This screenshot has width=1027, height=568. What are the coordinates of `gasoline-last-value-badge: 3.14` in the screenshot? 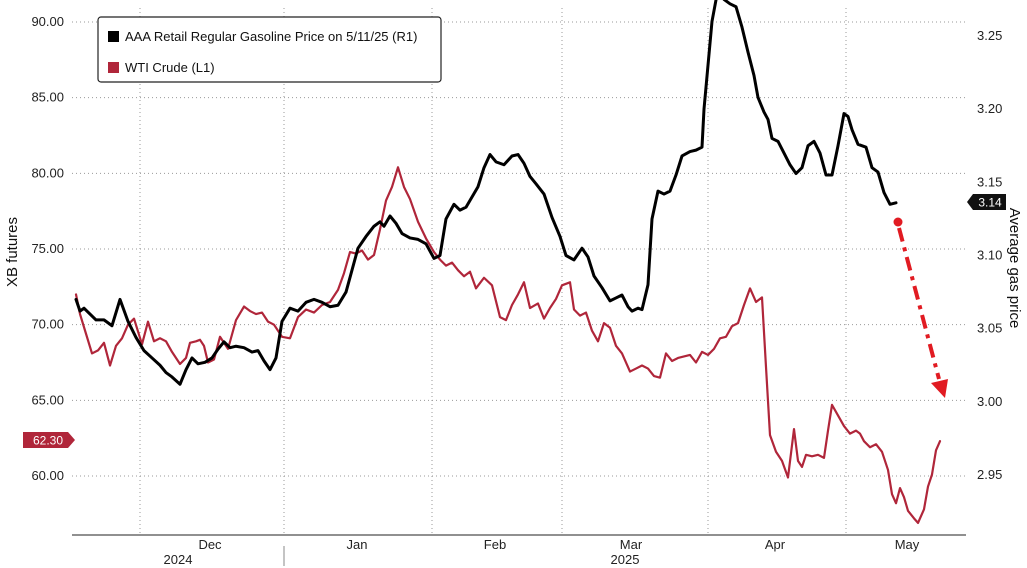 It's located at (986, 202).